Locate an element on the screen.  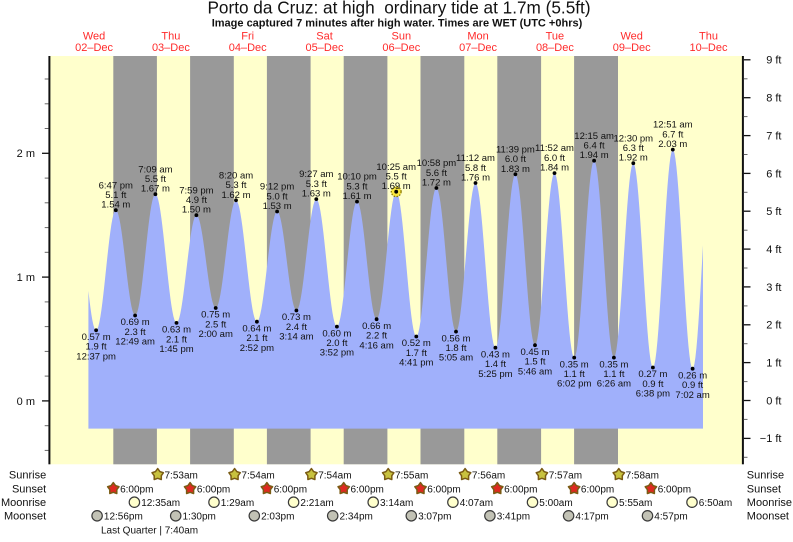
svg-text: 12:35am is located at coordinates (160, 503).